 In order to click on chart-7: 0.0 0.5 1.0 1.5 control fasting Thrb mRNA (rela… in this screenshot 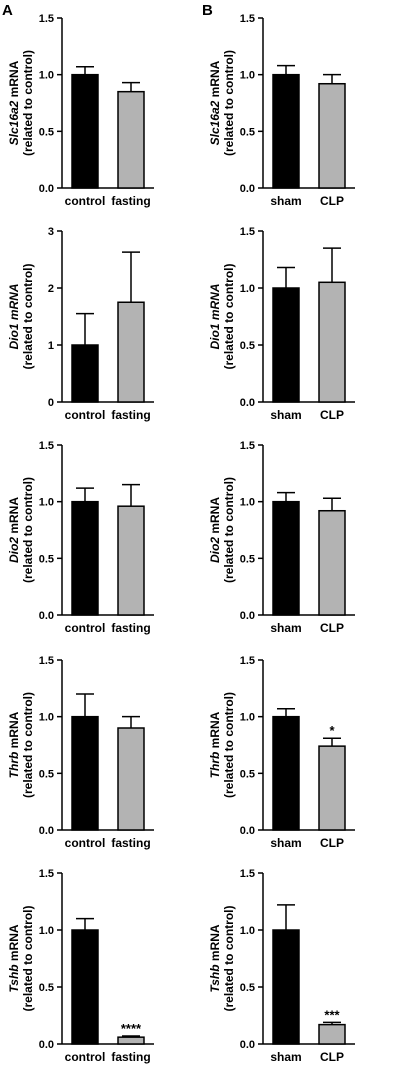, I will do `click(80, 752)`.